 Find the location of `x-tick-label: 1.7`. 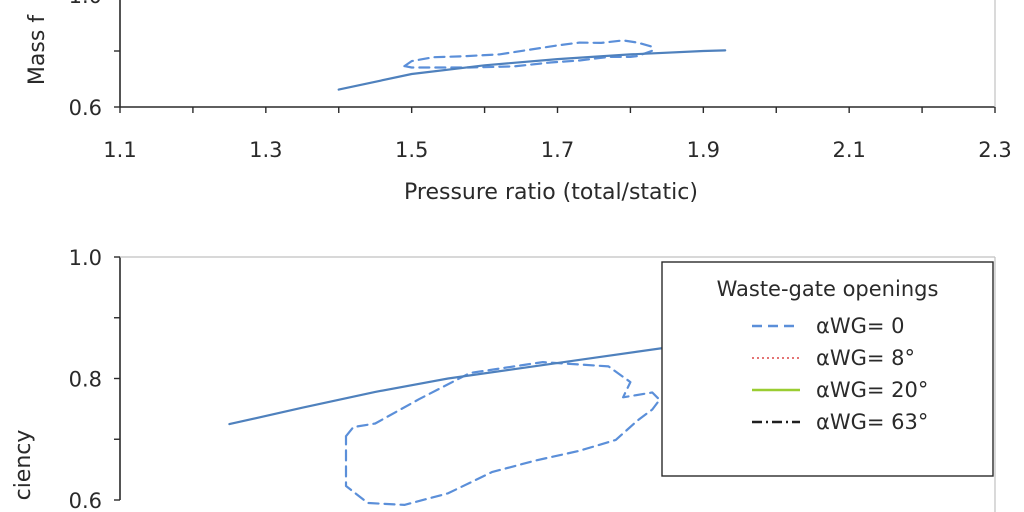

x-tick-label: 1.7 is located at coordinates (557, 150).